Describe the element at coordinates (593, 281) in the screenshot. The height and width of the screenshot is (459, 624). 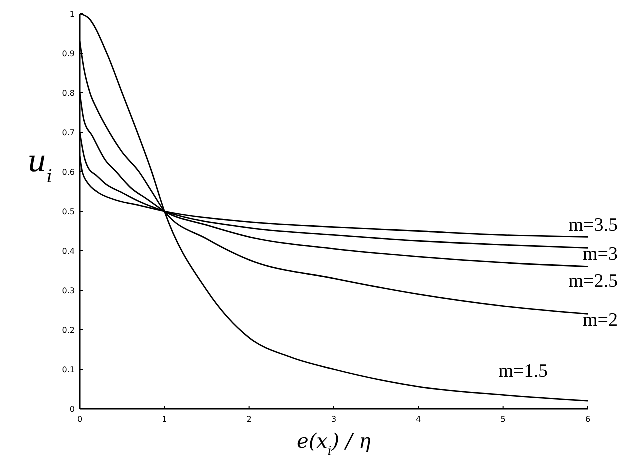
I see `series-label: m=2.5` at that location.